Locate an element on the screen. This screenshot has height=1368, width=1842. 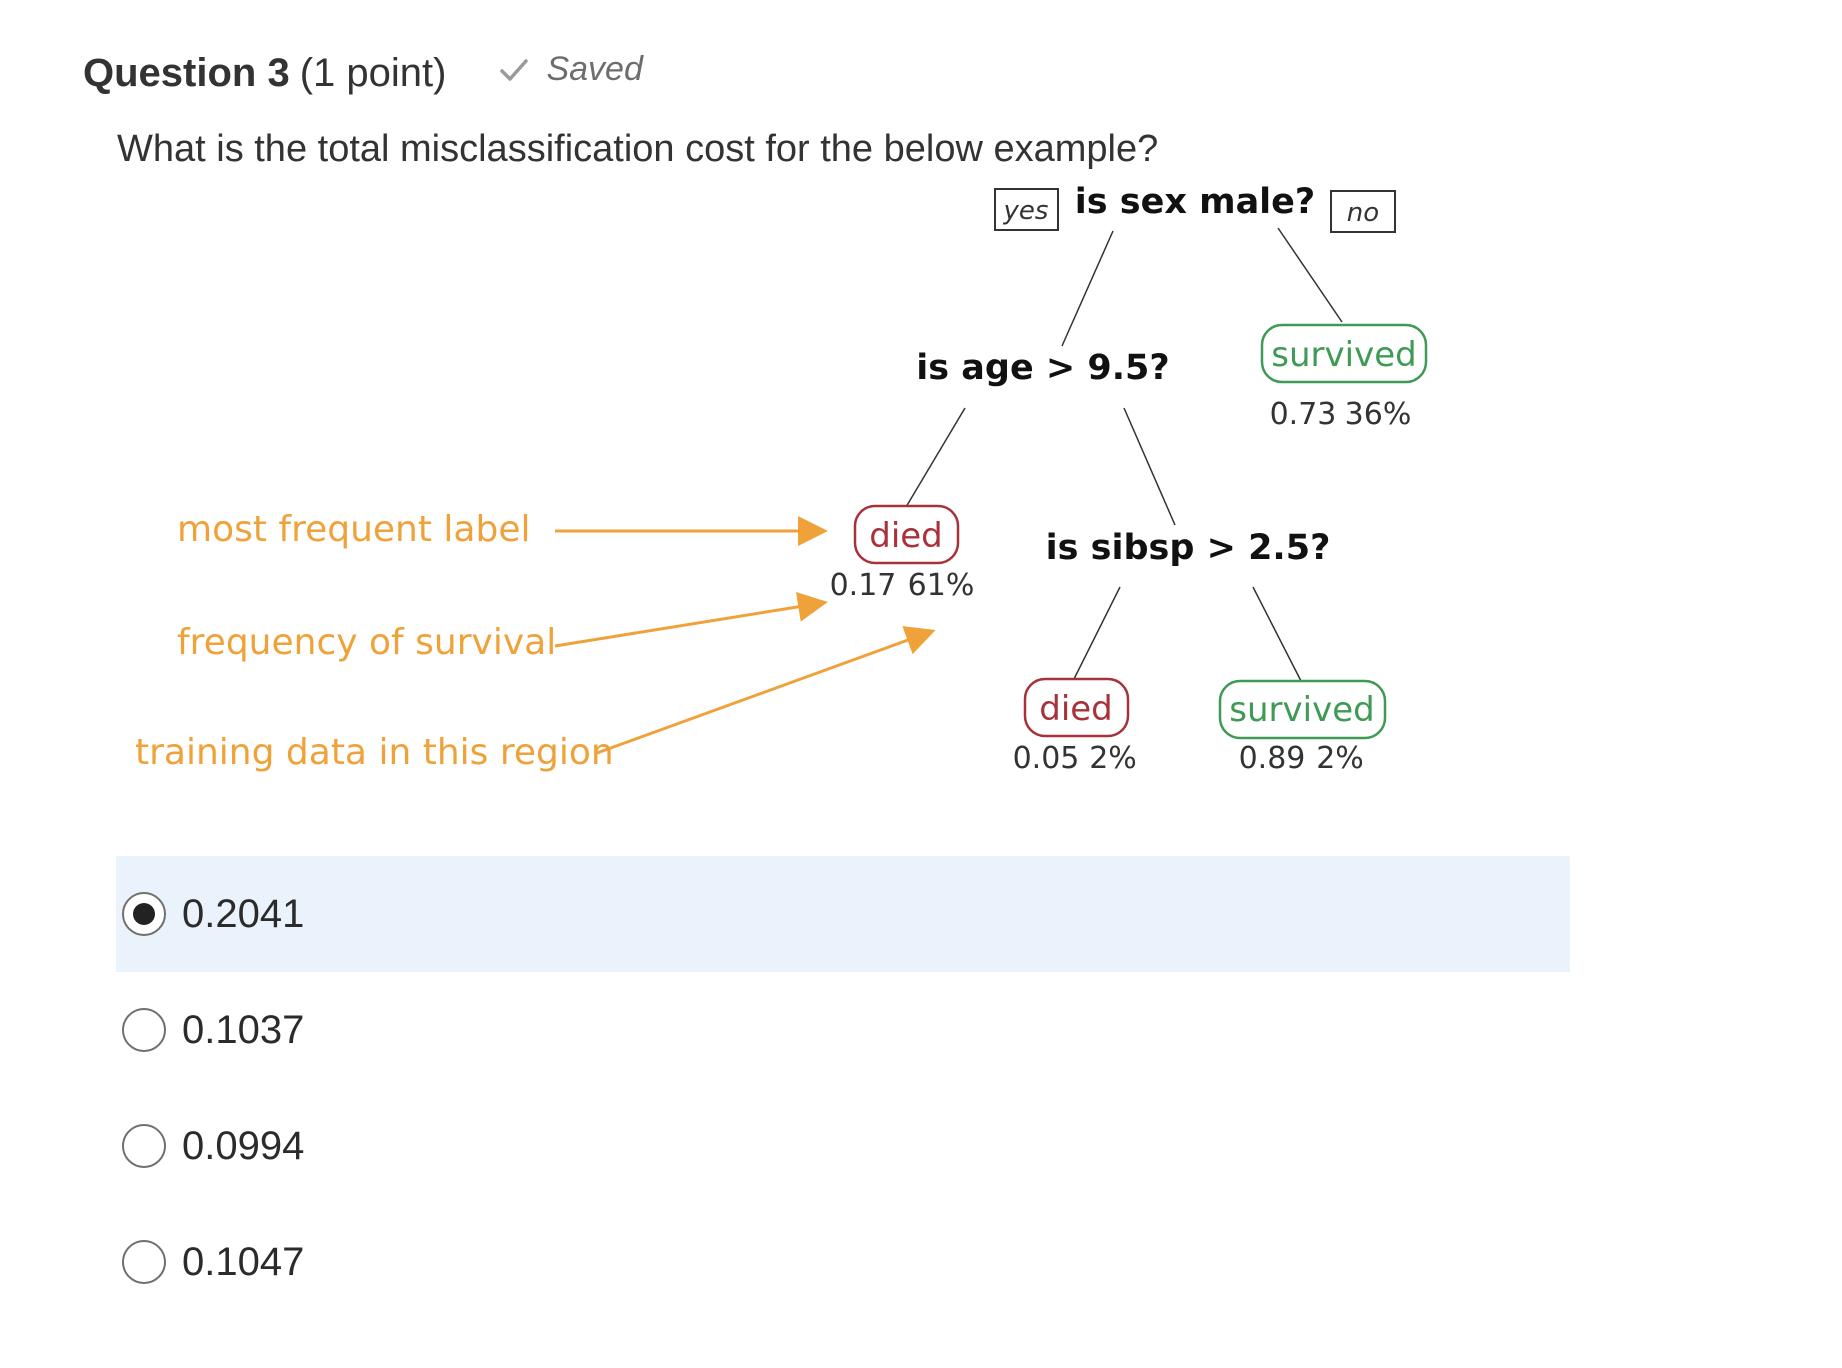
question-points: (1 point) is located at coordinates (373, 72).